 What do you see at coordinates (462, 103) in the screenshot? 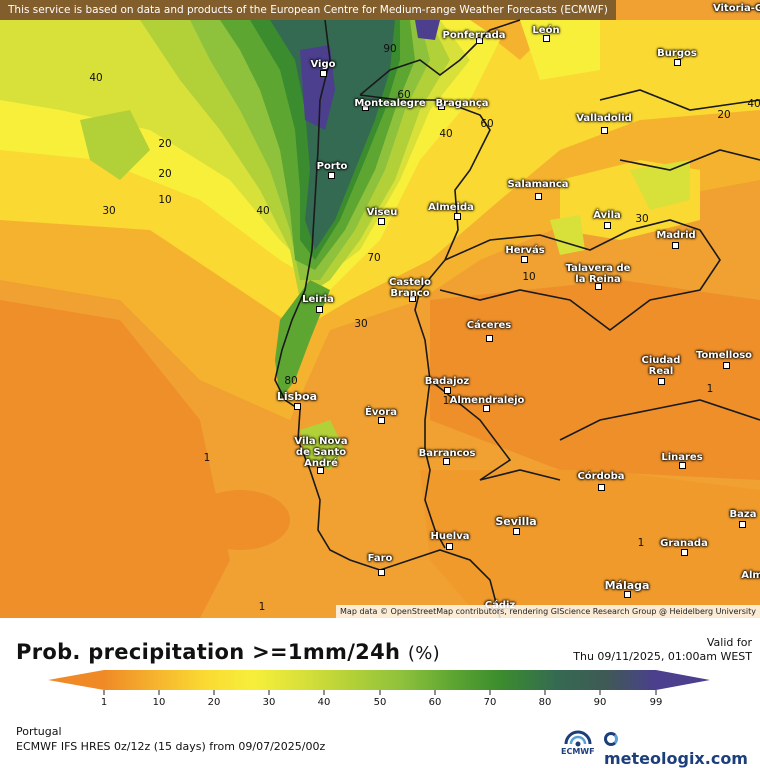
I see `city-label-braganca: Bragança` at bounding box center [462, 103].